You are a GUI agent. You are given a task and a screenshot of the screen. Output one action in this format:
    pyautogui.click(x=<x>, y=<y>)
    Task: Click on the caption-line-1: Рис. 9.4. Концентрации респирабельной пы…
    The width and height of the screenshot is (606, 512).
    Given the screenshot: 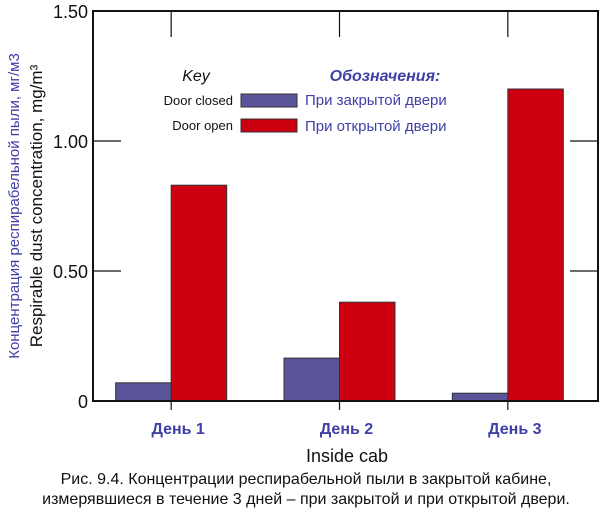 What is the action you would take?
    pyautogui.click(x=306, y=479)
    